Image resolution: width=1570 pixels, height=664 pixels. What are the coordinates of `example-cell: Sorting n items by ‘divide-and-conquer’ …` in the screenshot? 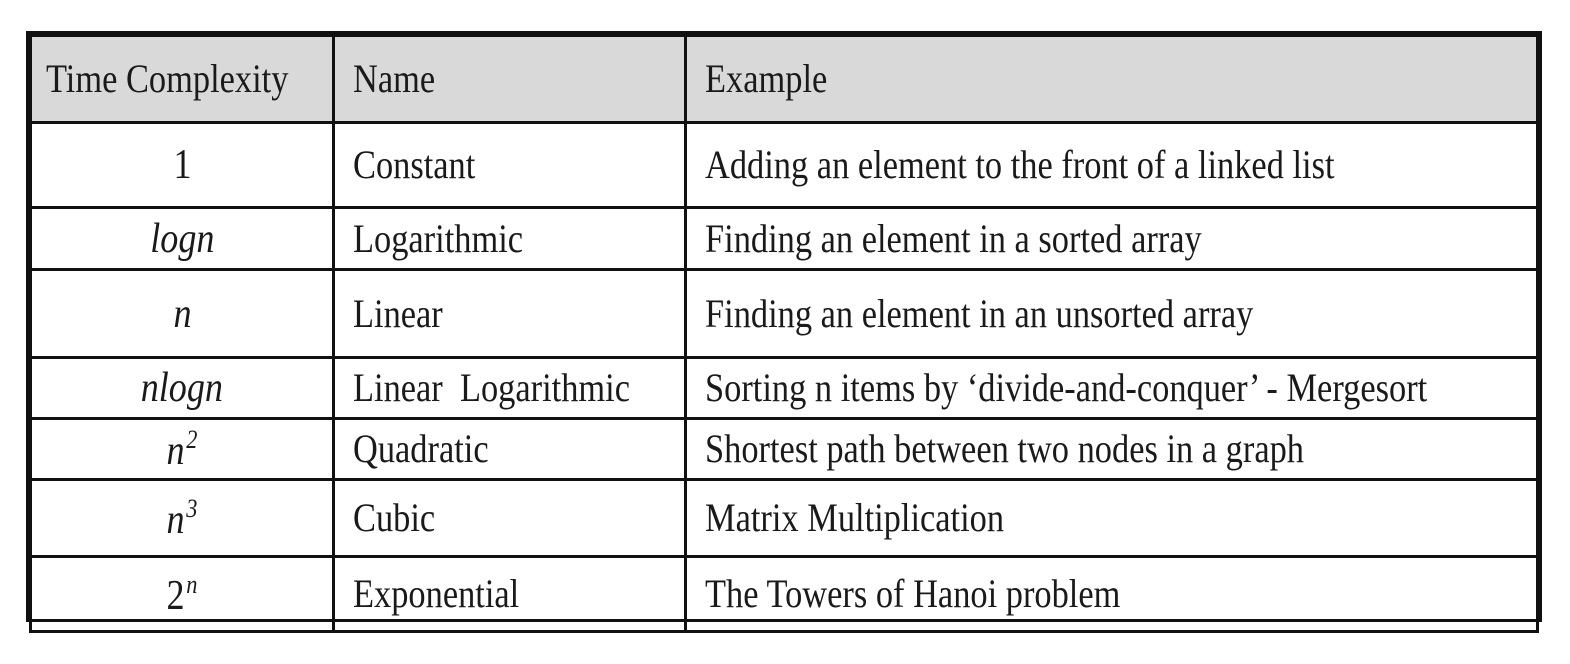 It's located at (1111, 388).